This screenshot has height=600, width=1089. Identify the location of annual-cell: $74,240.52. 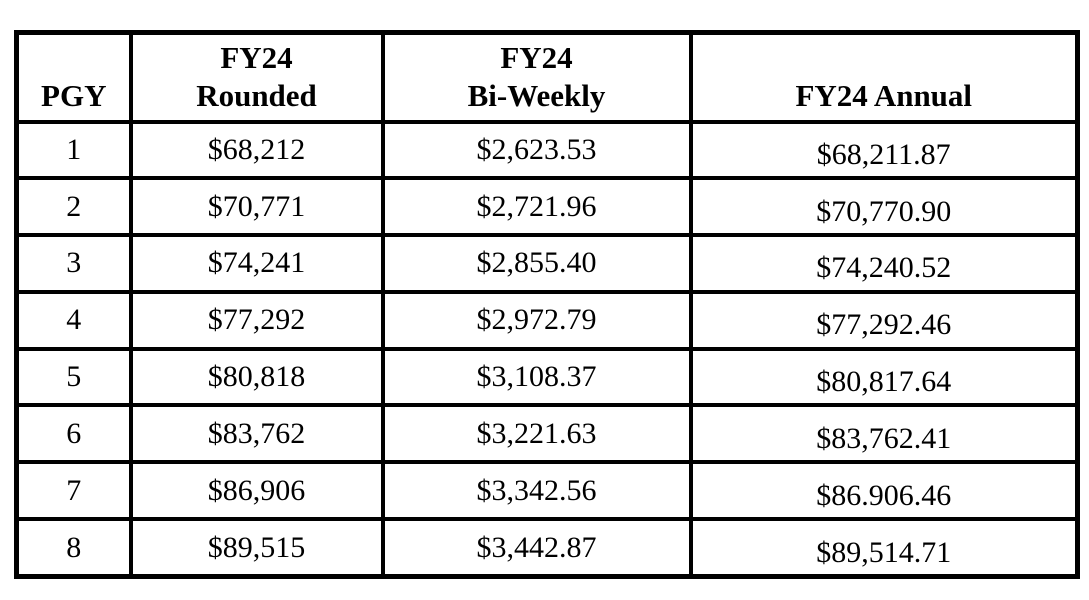
(884, 263).